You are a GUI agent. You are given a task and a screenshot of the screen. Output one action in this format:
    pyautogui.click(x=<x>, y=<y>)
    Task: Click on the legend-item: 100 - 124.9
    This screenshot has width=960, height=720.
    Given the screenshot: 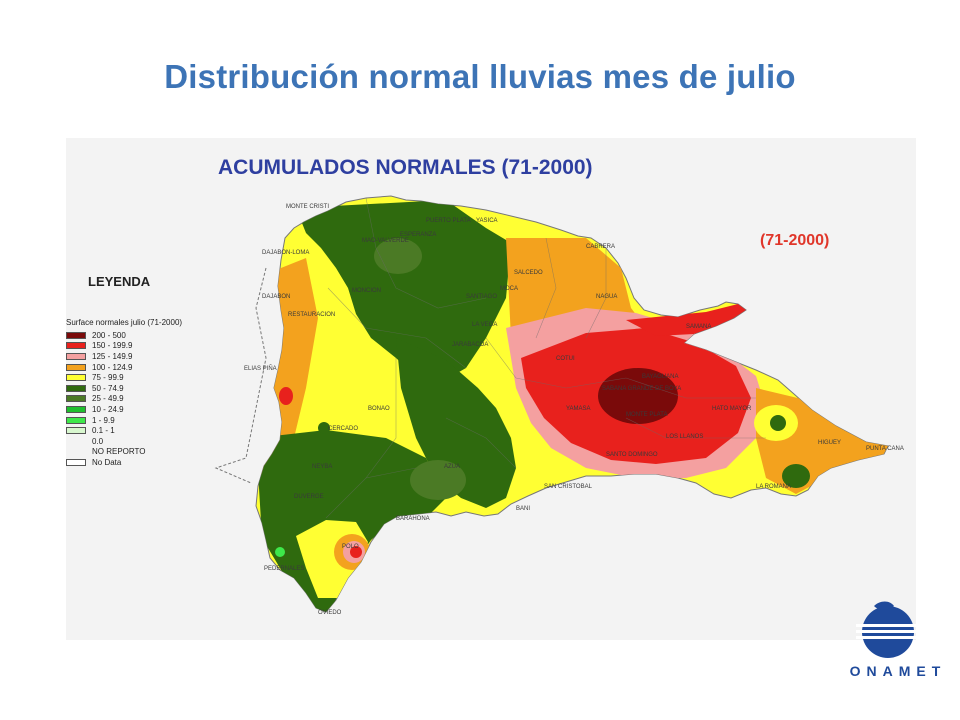 What is the action you would take?
    pyautogui.click(x=141, y=367)
    